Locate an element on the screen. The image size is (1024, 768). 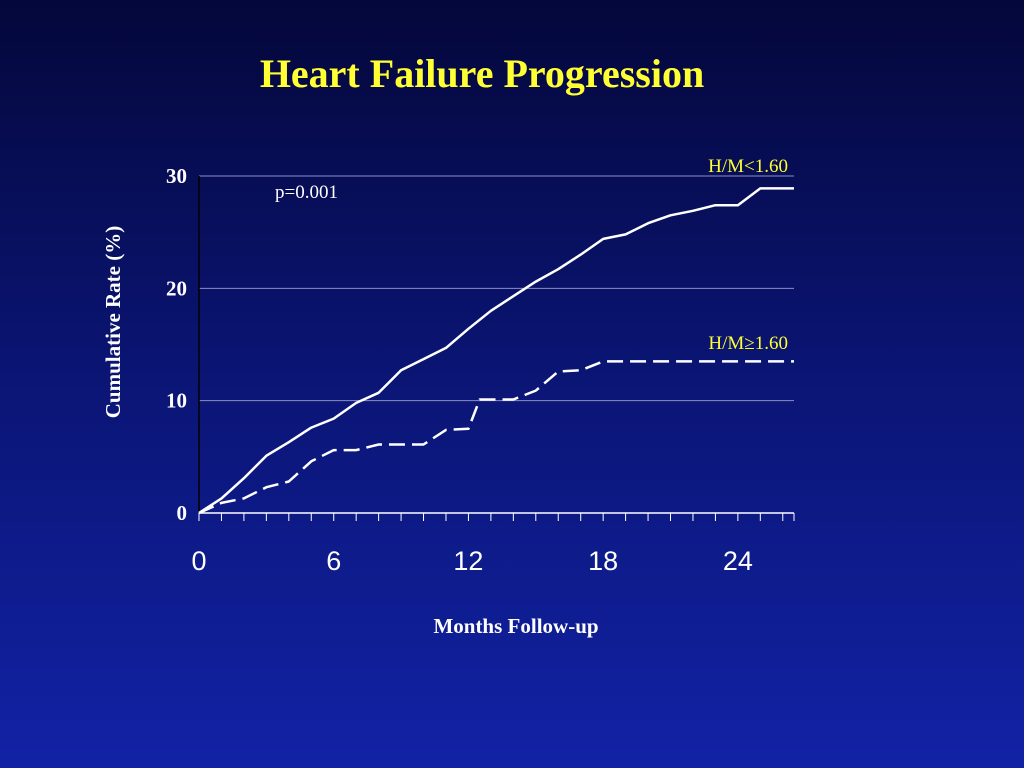
series-label-low-hm: H/M<1.60 is located at coordinates (748, 166).